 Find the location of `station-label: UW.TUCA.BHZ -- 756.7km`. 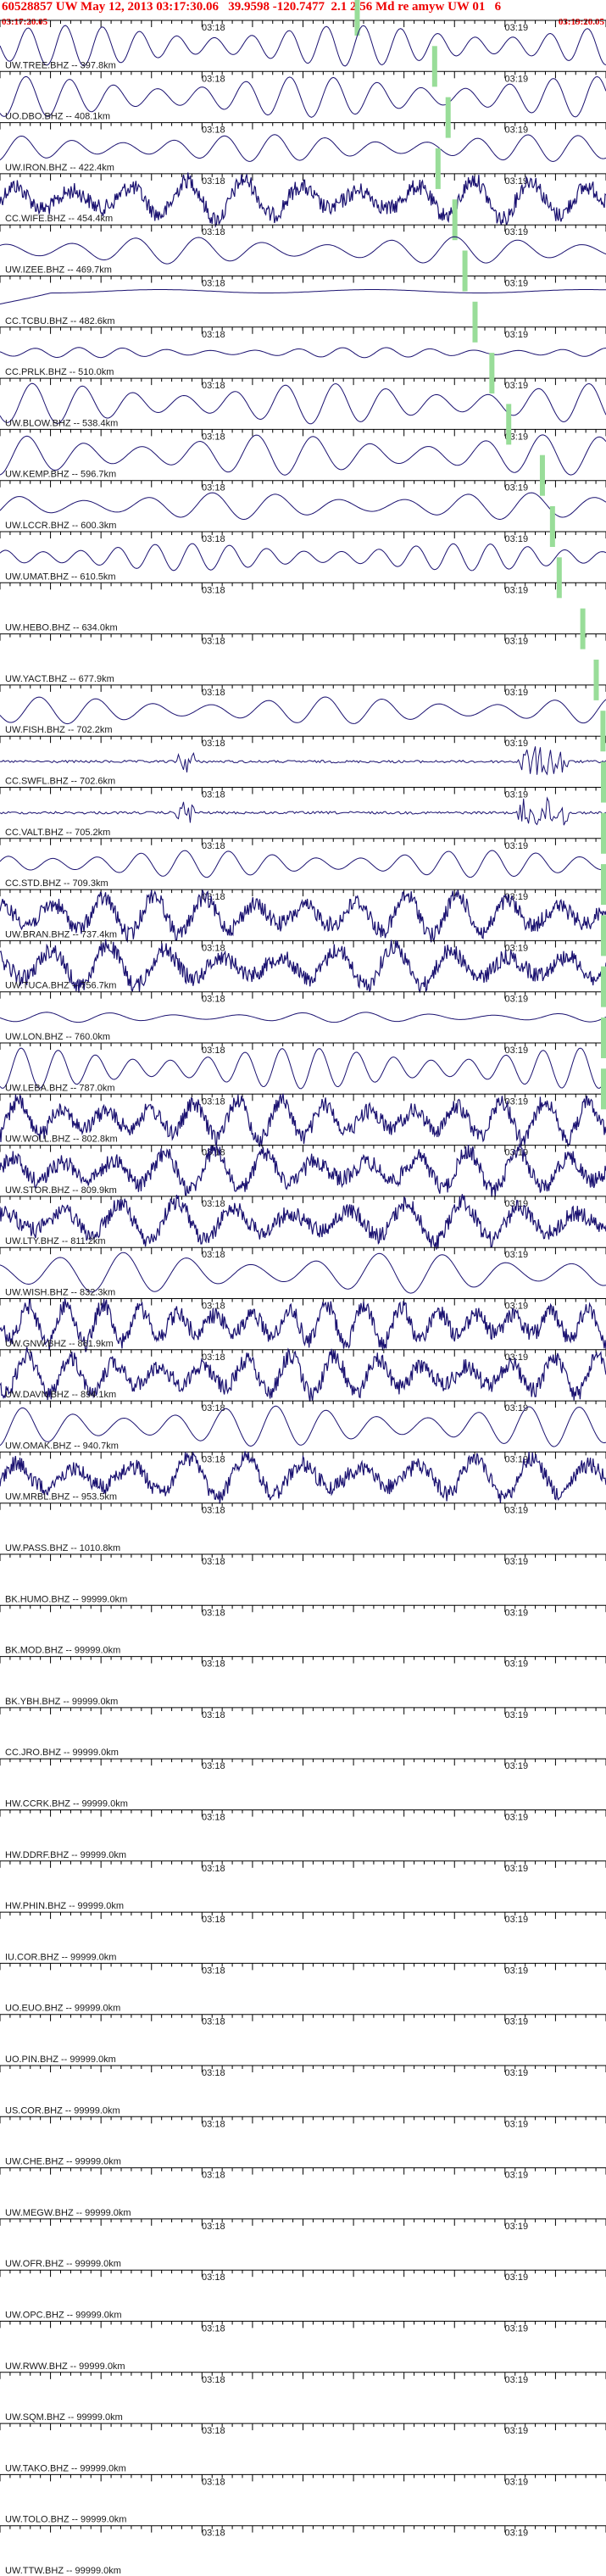

station-label: UW.TUCA.BHZ -- 756.7km is located at coordinates (60, 986).